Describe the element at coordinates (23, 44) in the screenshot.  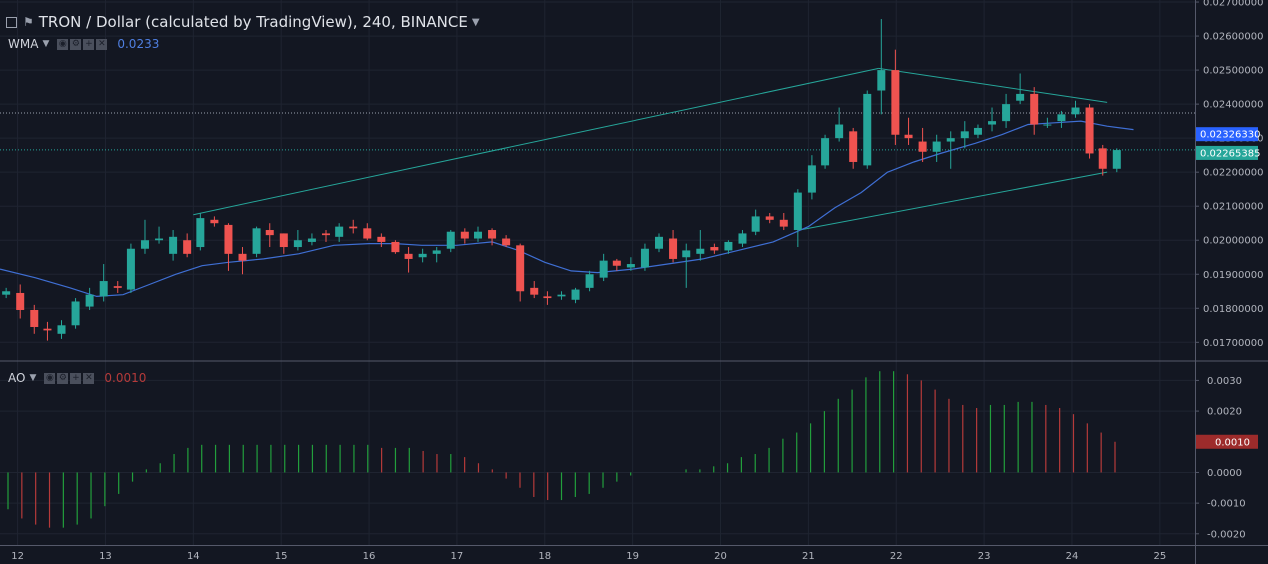
I see `wma-label: WMA` at that location.